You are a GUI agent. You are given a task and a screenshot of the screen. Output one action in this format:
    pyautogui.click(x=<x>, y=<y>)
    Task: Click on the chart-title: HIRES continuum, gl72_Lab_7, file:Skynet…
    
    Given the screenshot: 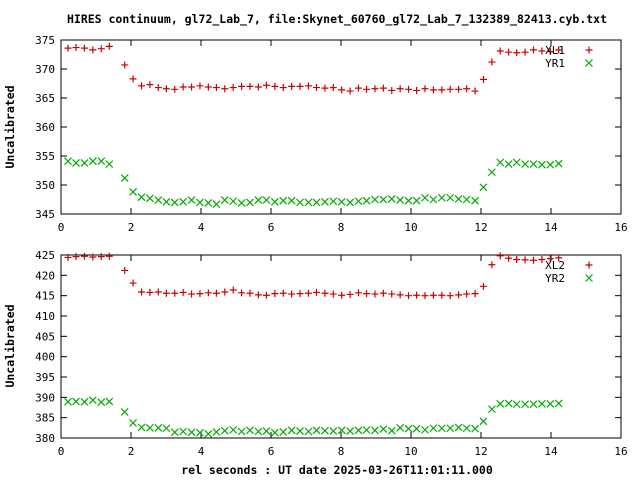 What is the action you would take?
    pyautogui.click(x=337, y=19)
    